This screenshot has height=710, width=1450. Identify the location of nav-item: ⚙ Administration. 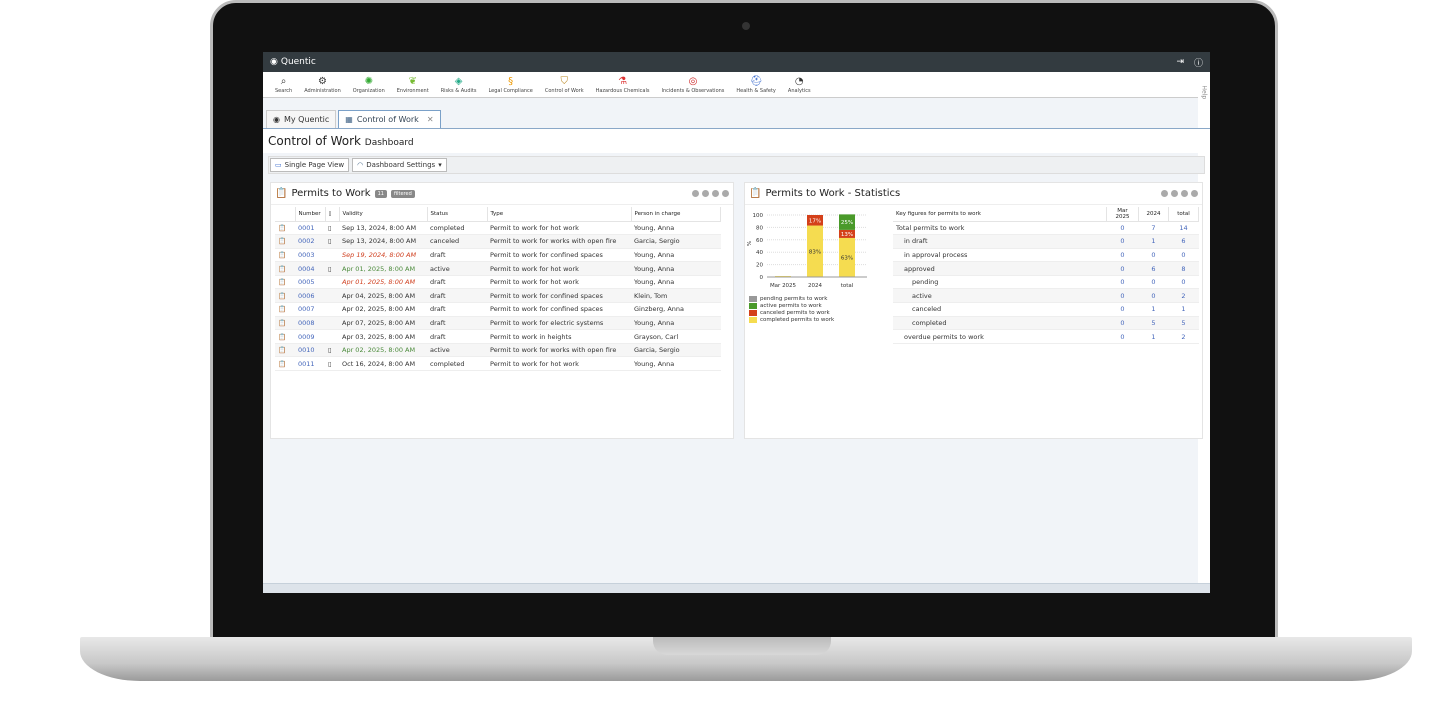
(322, 84).